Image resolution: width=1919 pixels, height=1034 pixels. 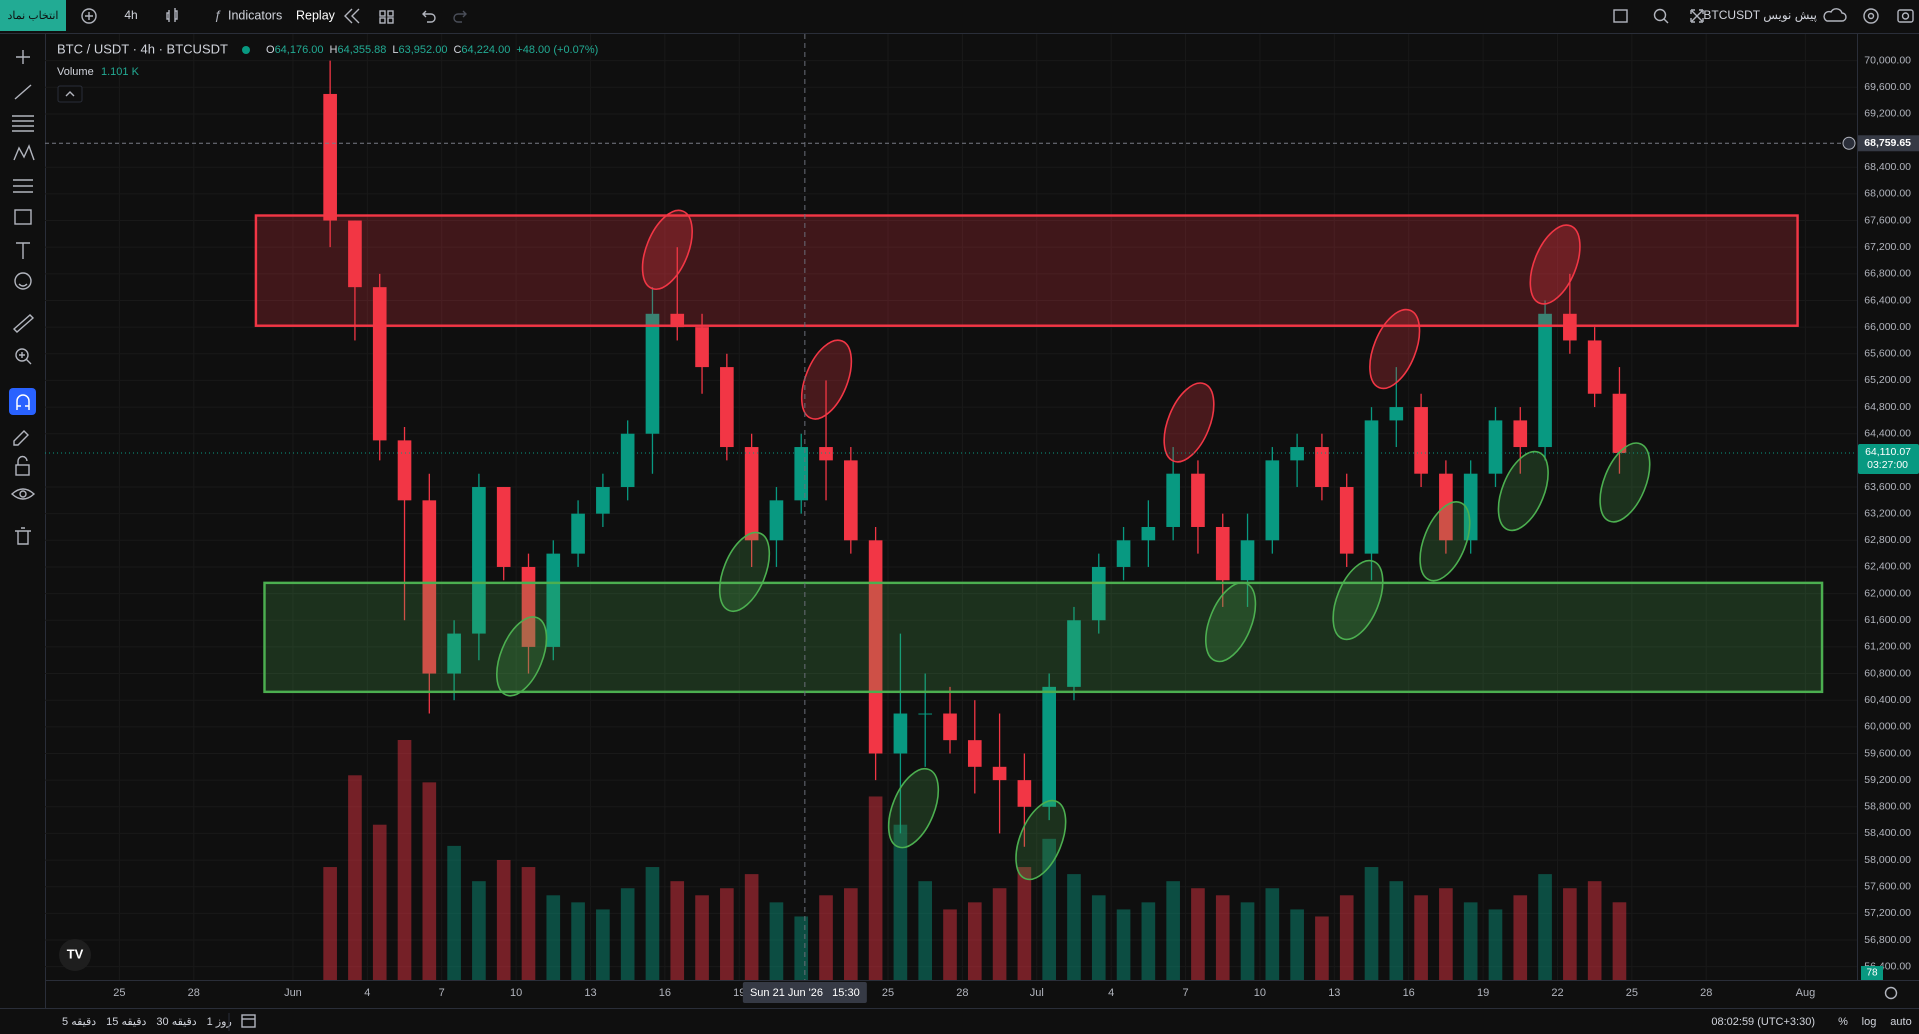 What do you see at coordinates (1843, 1022) in the screenshot?
I see `percent-toggle: %` at bounding box center [1843, 1022].